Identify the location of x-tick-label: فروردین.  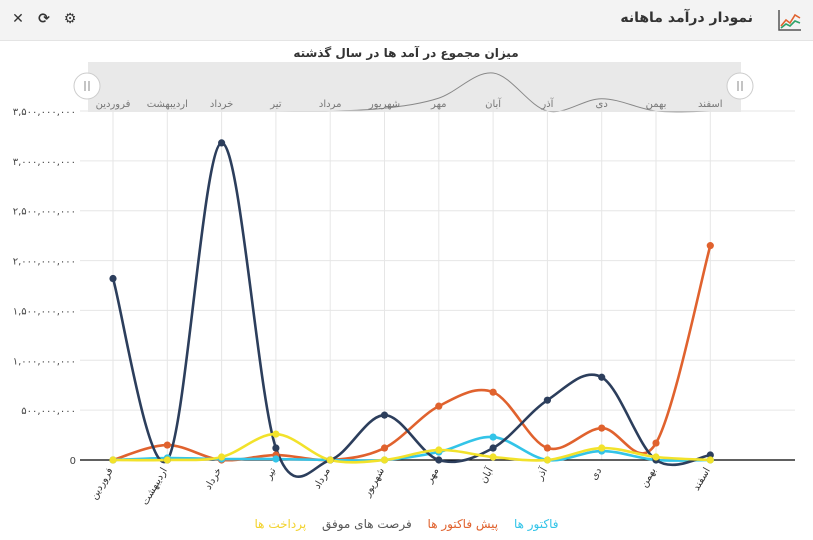
(102, 484).